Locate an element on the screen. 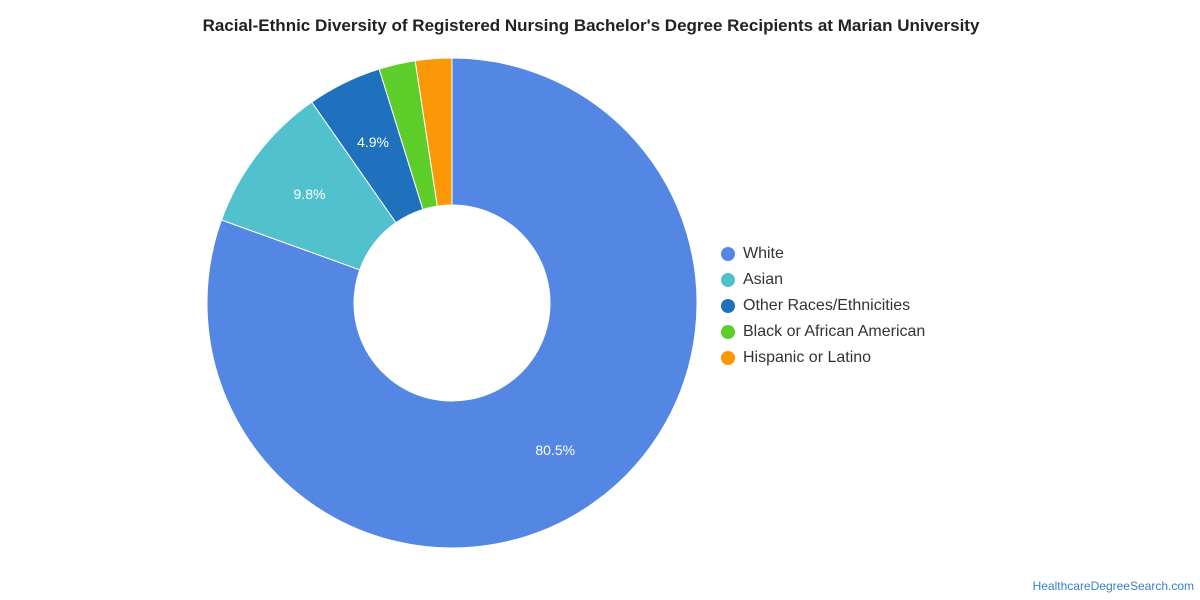 This screenshot has height=600, width=1200. source-link: HealthcareDegreeSearch.com is located at coordinates (1113, 586).